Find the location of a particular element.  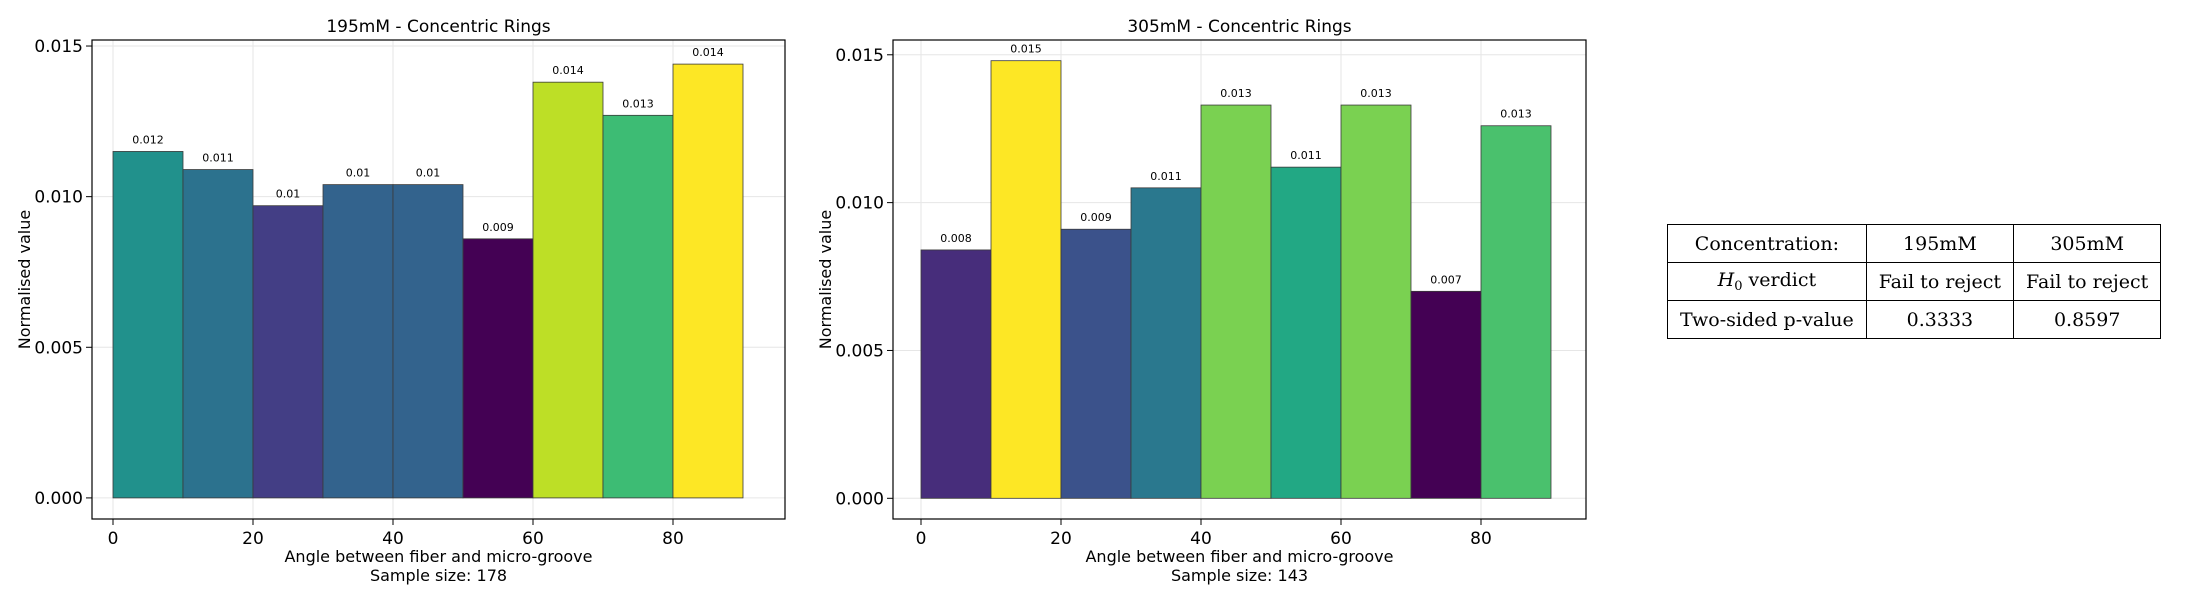

table-header-195mm: 195mM is located at coordinates (1940, 243).